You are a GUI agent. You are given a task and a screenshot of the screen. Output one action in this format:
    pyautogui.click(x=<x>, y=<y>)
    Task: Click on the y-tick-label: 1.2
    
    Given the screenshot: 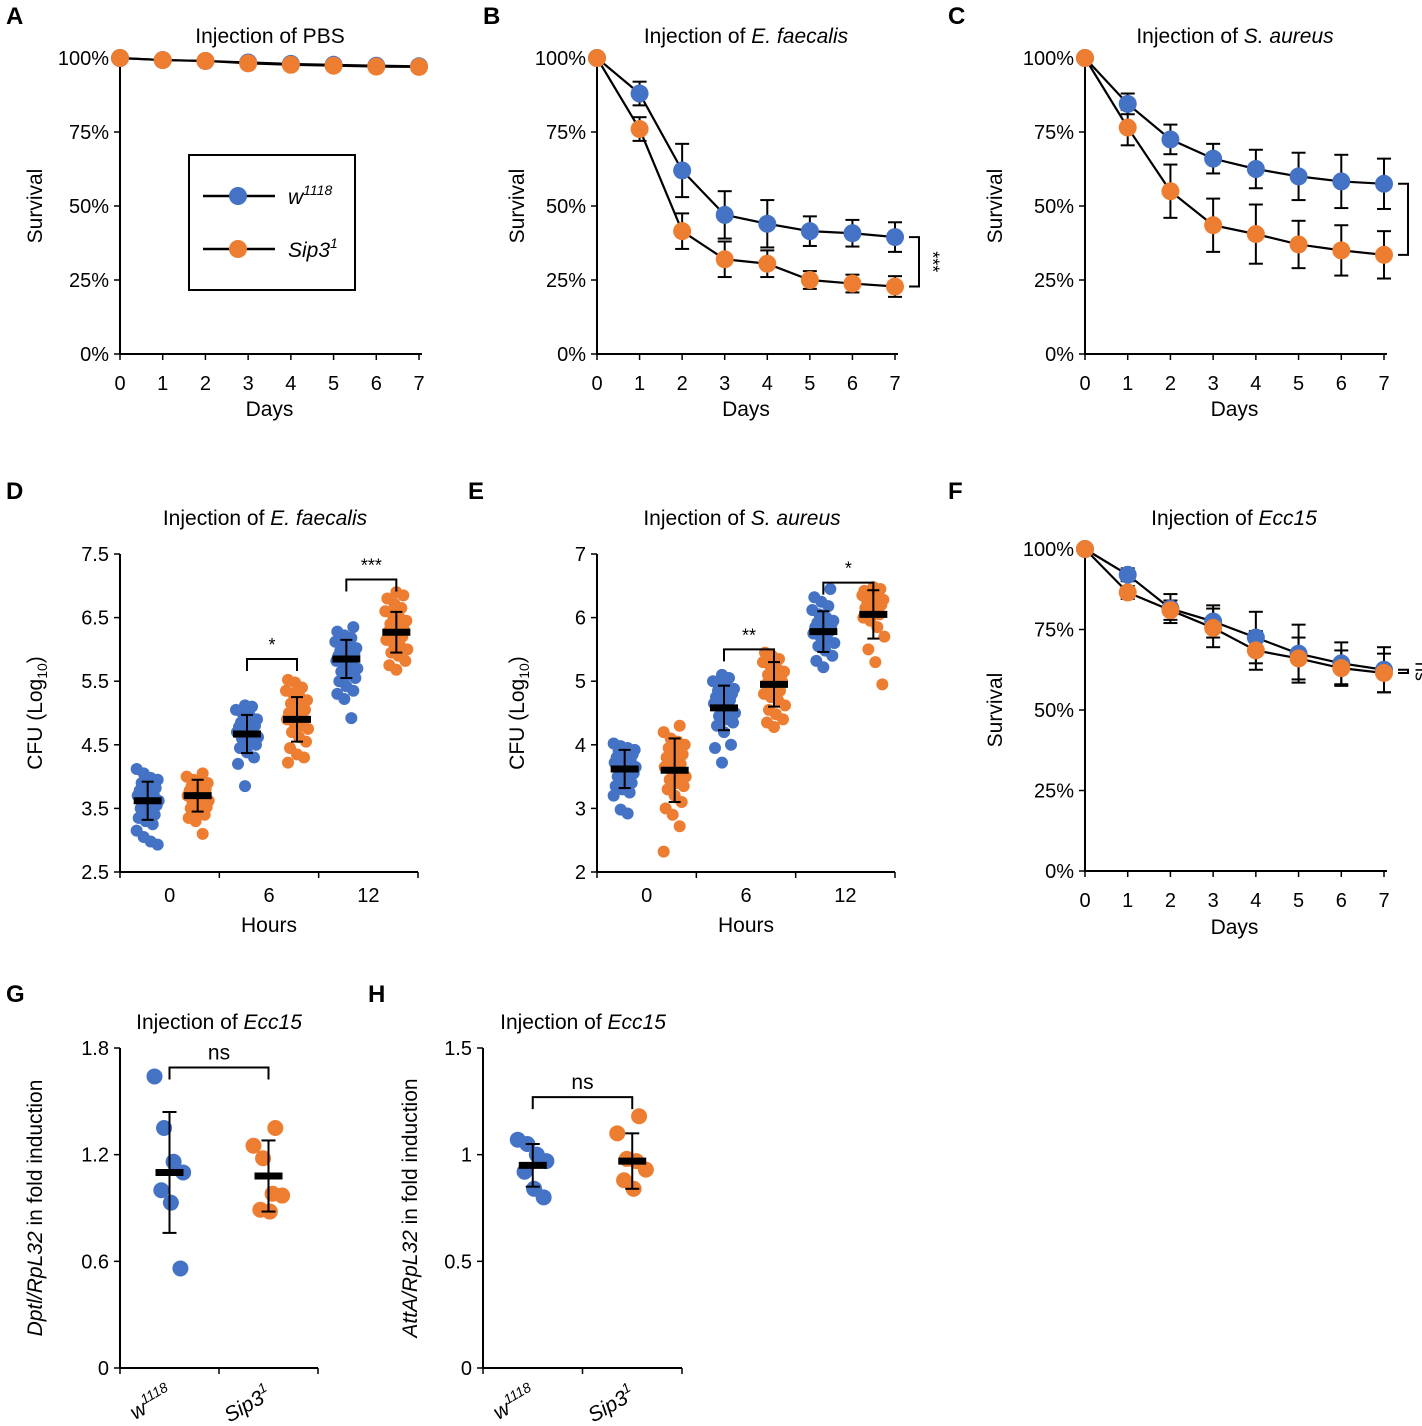 What is the action you would take?
    pyautogui.click(x=95, y=1156)
    